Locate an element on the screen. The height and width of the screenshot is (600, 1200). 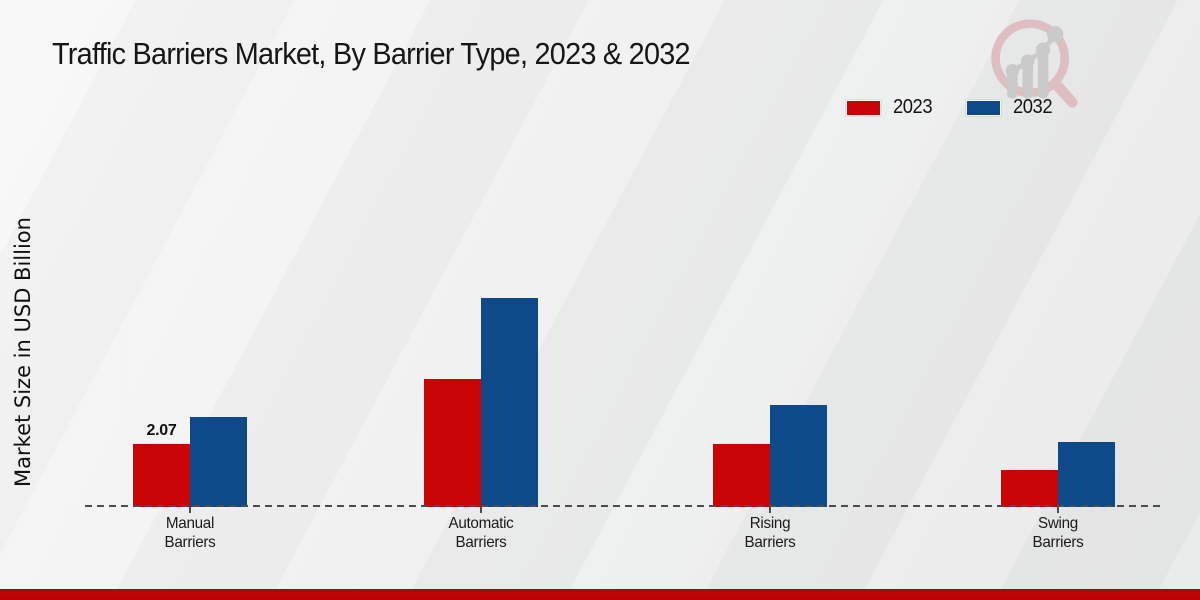
legend-label-2023: 2023 is located at coordinates (913, 107).